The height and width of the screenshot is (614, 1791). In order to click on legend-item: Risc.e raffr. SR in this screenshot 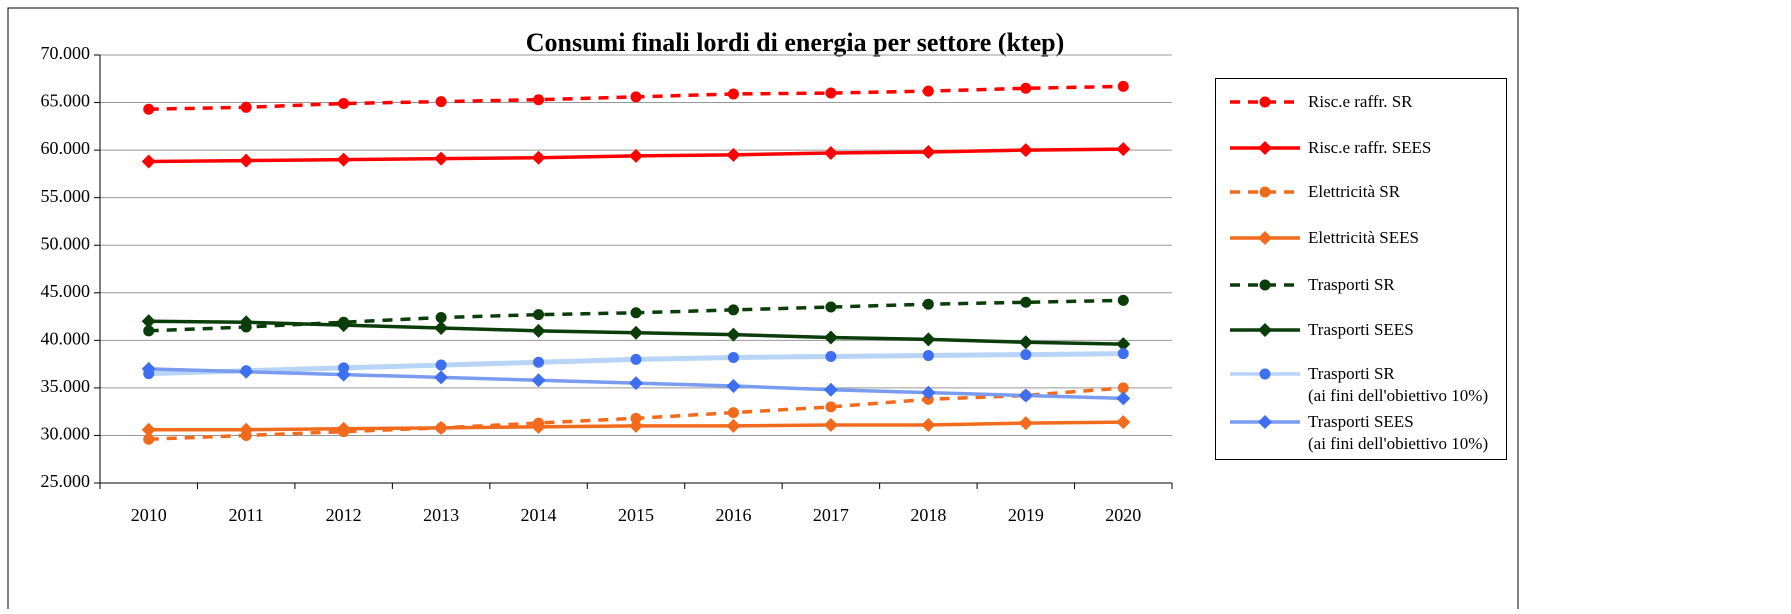, I will do `click(1318, 102)`.